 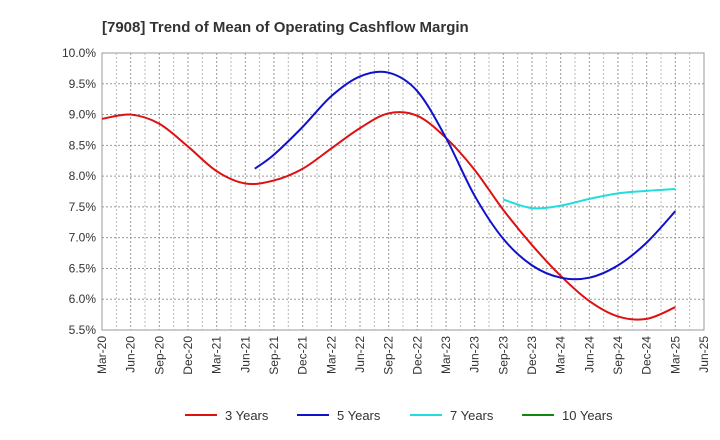 What do you see at coordinates (83, 268) in the screenshot?
I see `y-tick-label: 6.5%` at bounding box center [83, 268].